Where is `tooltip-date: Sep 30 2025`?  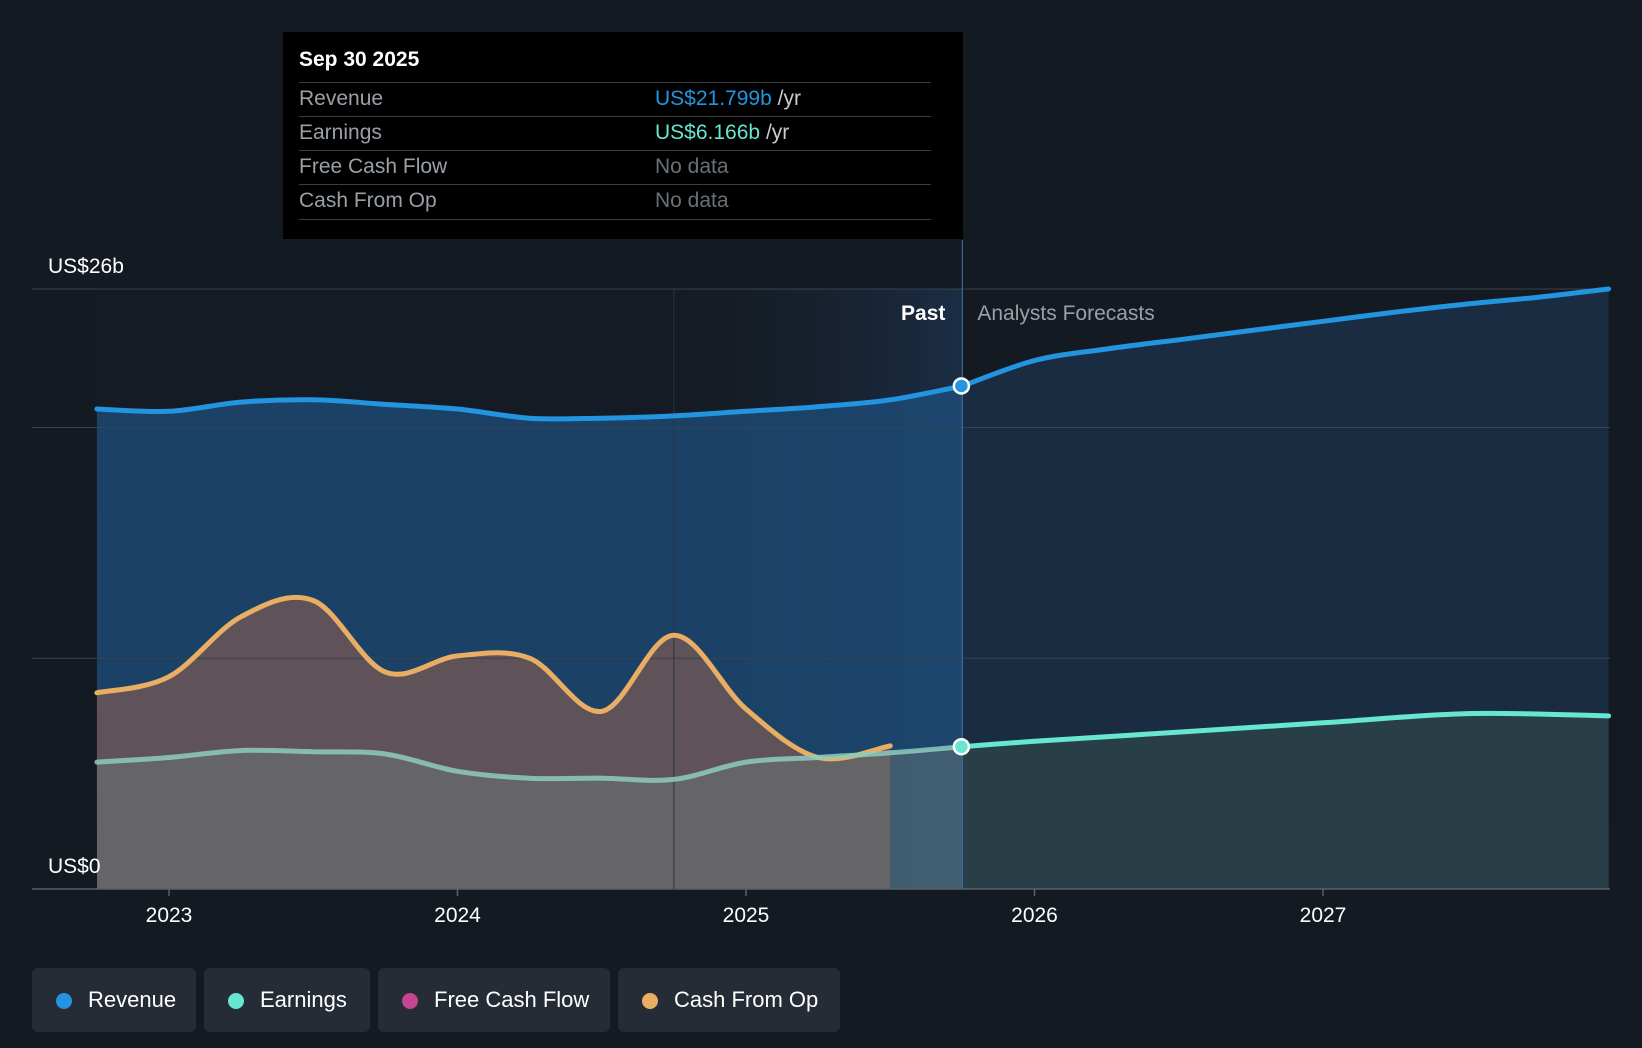 tooltip-date: Sep 30 2025 is located at coordinates (359, 59).